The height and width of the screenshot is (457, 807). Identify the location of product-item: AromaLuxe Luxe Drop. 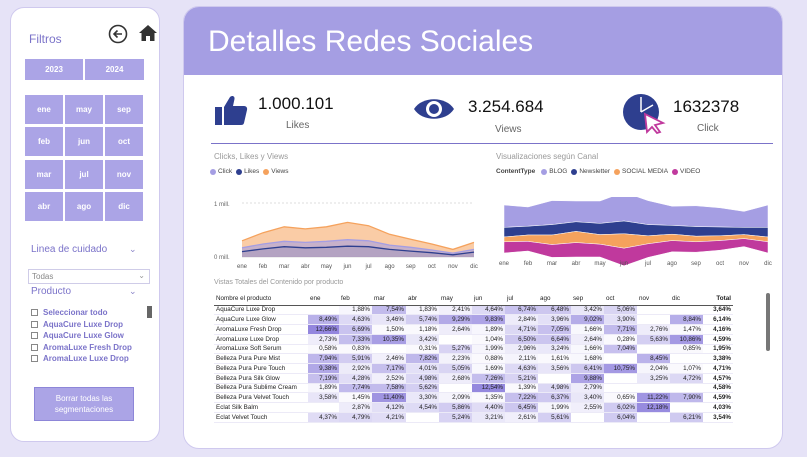
(86, 359).